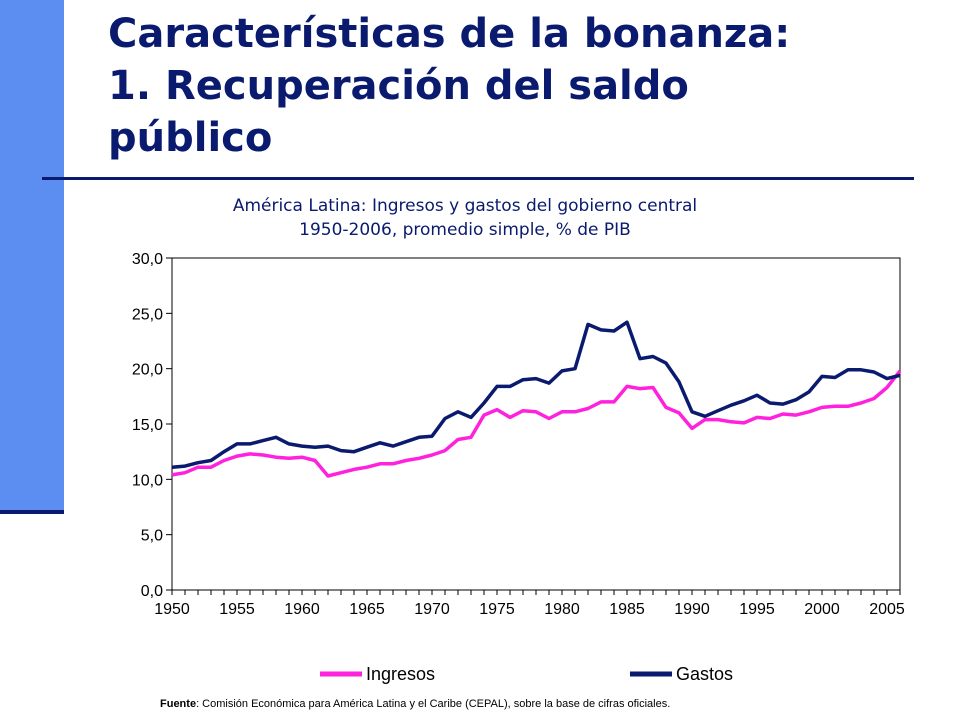 The image size is (960, 720). I want to click on accent-side-line, so click(32, 512).